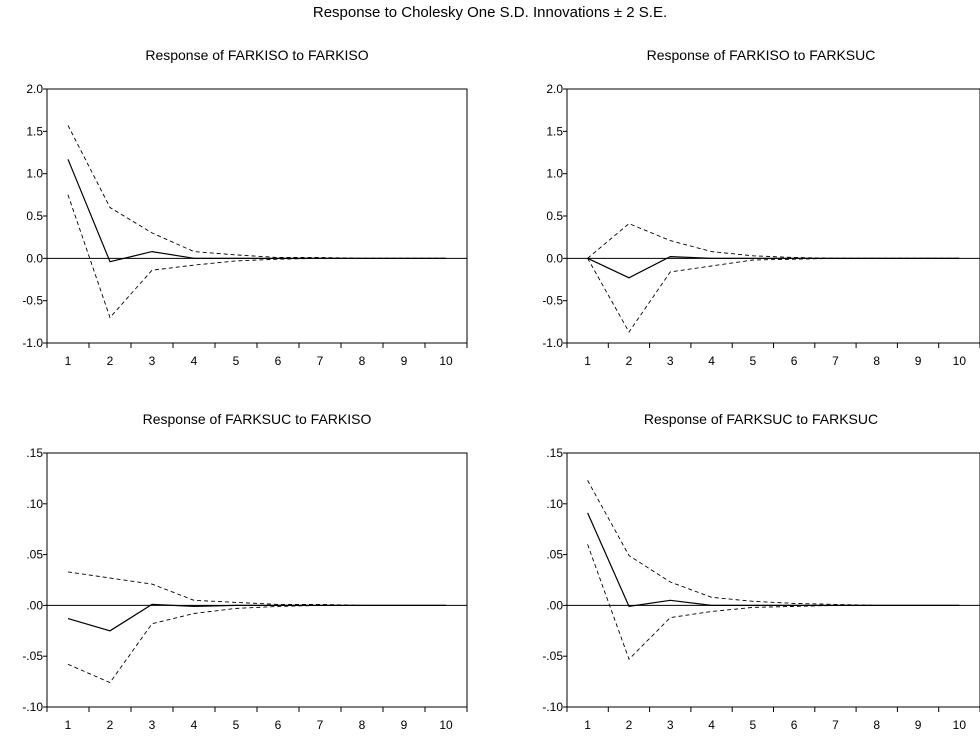 This screenshot has height=742, width=980. I want to click on panel-title: Response of FARKSUC to FARKSUC, so click(761, 419).